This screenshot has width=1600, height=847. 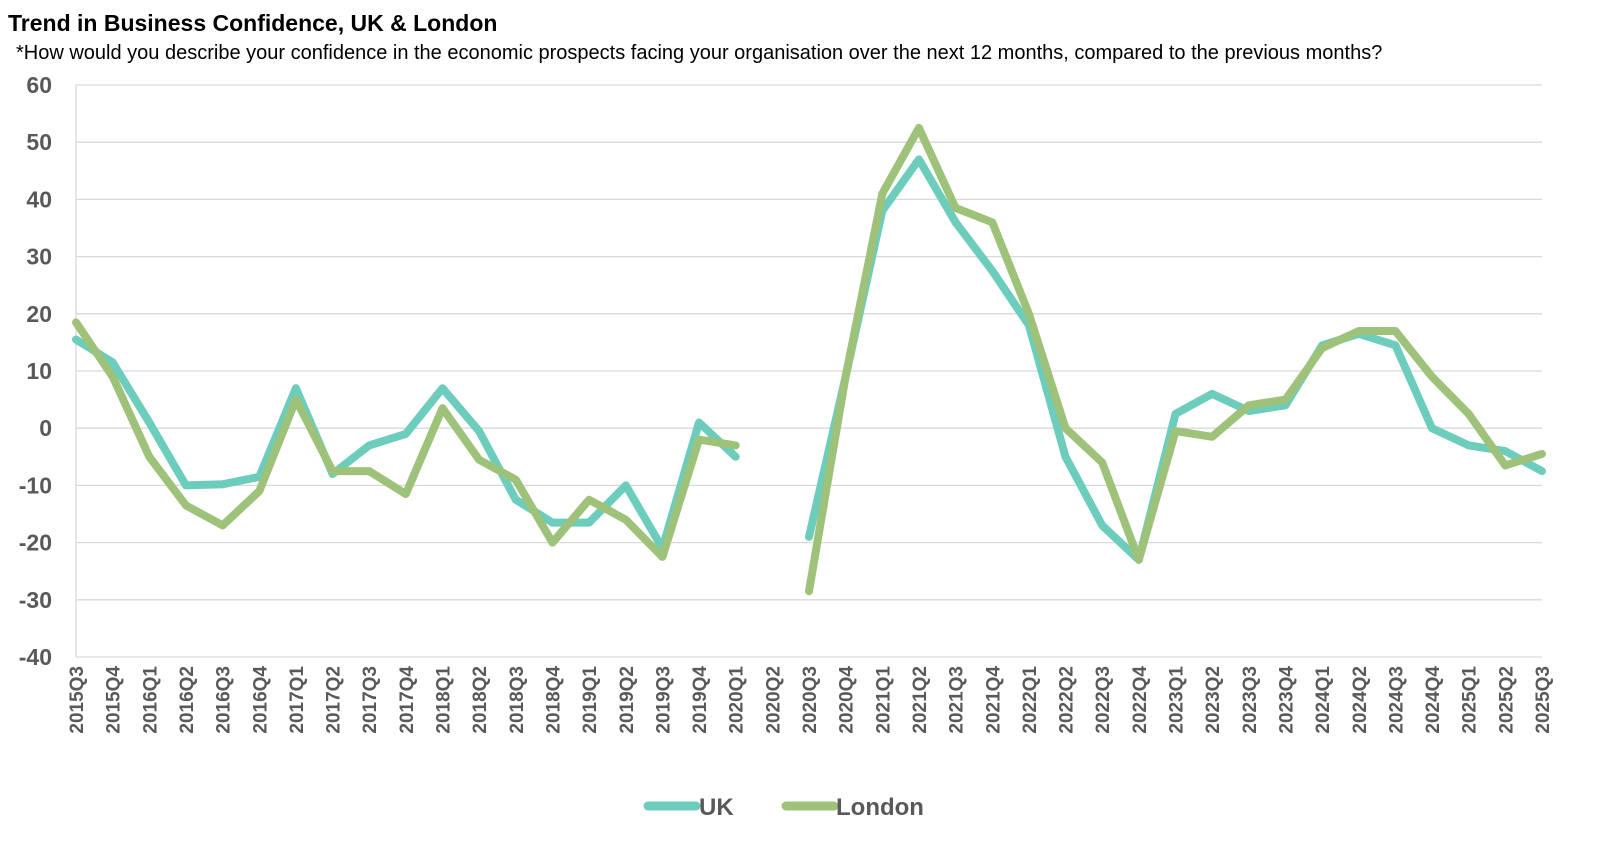 I want to click on y-tick-label: -40, so click(x=35, y=657).